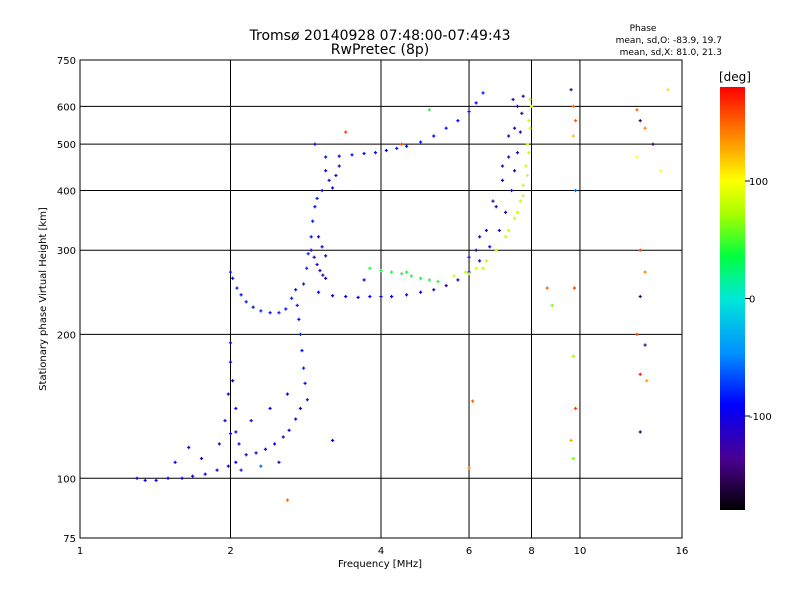  I want to click on y-tick-label: 100, so click(66, 479).